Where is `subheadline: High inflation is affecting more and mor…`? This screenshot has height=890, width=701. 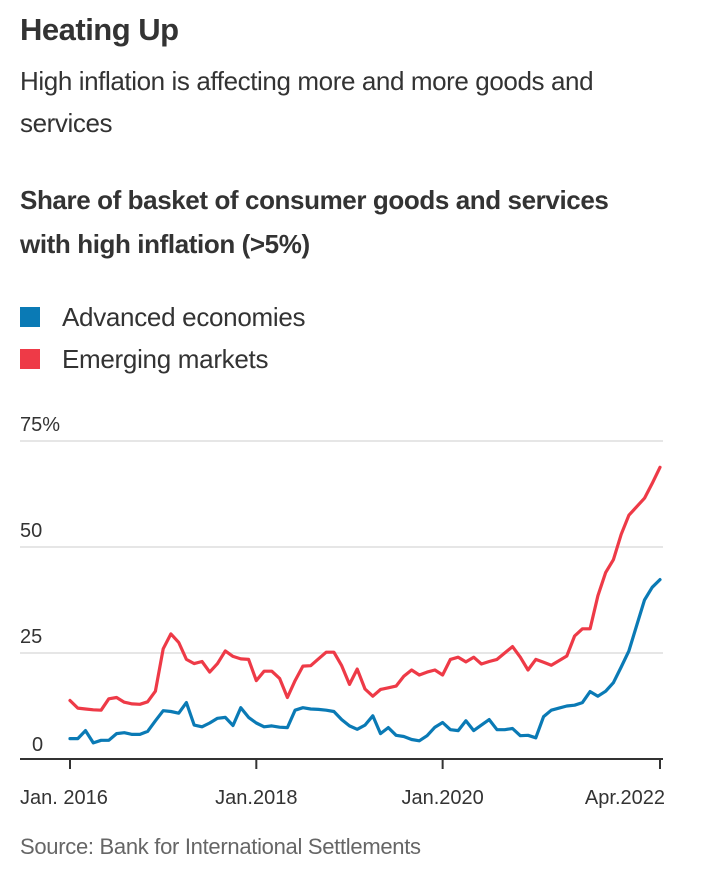
subheadline: High inflation is affecting more and mor… is located at coordinates (307, 102).